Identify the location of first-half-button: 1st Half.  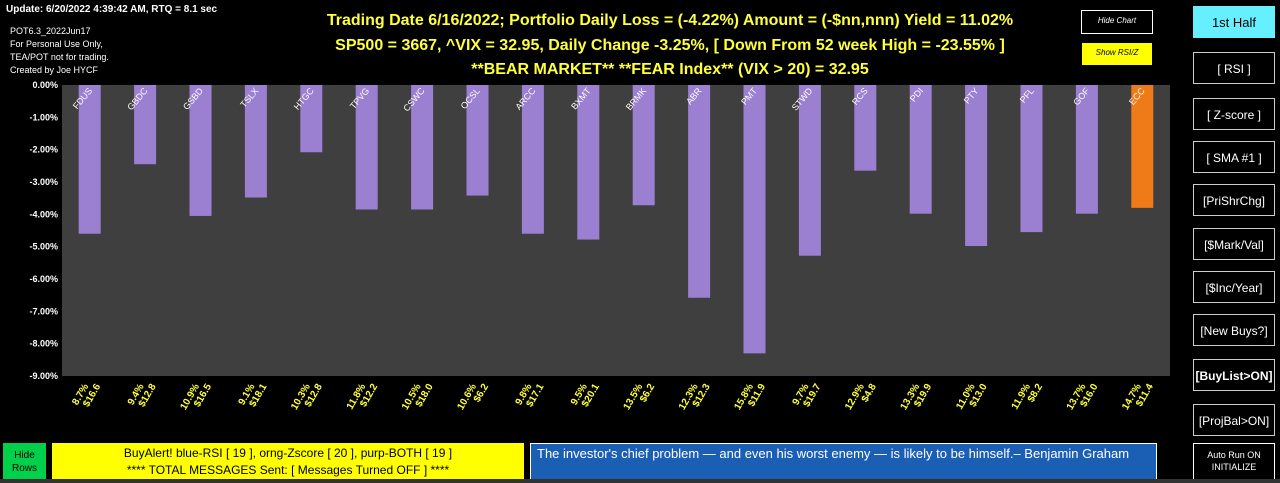
(1234, 22).